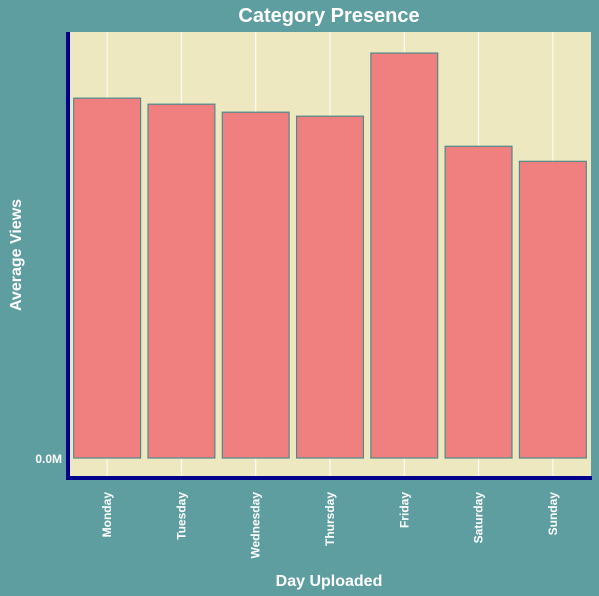  I want to click on x-tick-label-wednesday: Wednesday, so click(256, 525).